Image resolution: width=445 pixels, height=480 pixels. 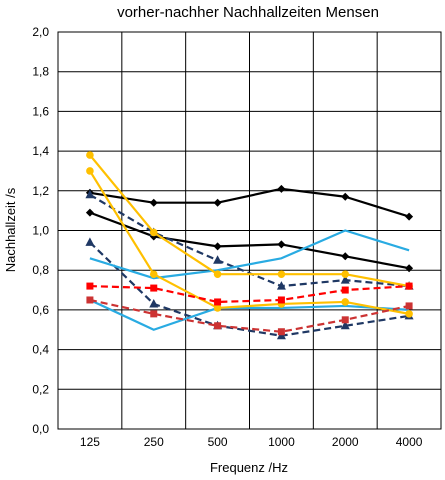 What do you see at coordinates (249, 467) in the screenshot?
I see `x-axis-label: Frequenz /Hz` at bounding box center [249, 467].